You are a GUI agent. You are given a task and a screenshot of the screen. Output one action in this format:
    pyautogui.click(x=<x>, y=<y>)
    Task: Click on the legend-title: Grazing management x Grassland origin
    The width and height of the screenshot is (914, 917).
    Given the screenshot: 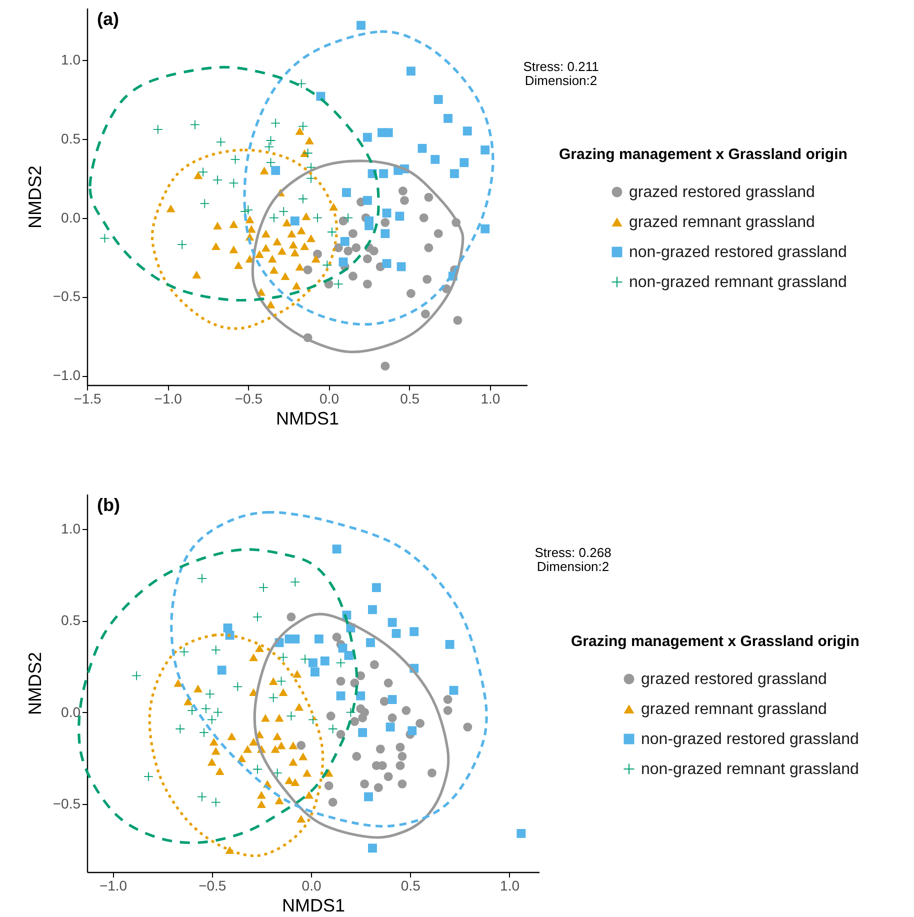 What is the action you would take?
    pyautogui.click(x=703, y=154)
    